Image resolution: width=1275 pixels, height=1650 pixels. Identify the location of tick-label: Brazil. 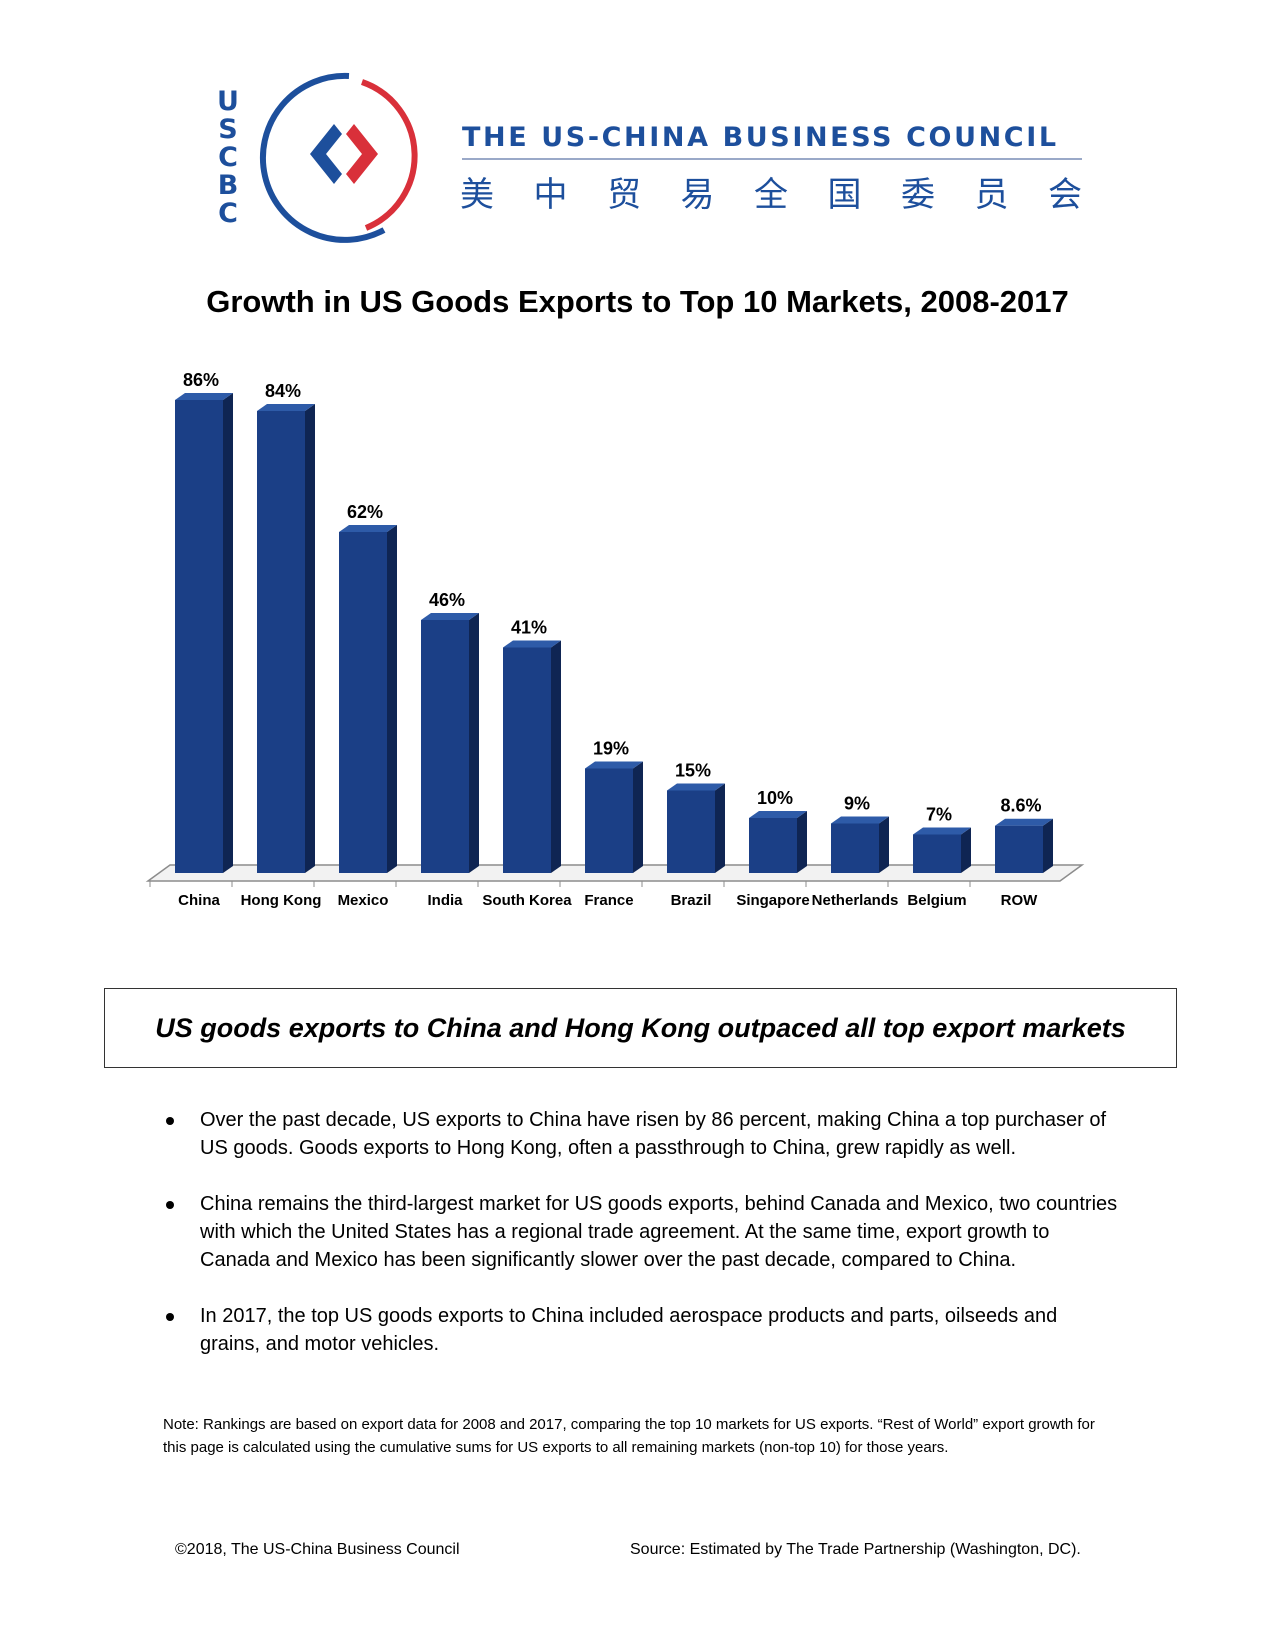
(691, 900).